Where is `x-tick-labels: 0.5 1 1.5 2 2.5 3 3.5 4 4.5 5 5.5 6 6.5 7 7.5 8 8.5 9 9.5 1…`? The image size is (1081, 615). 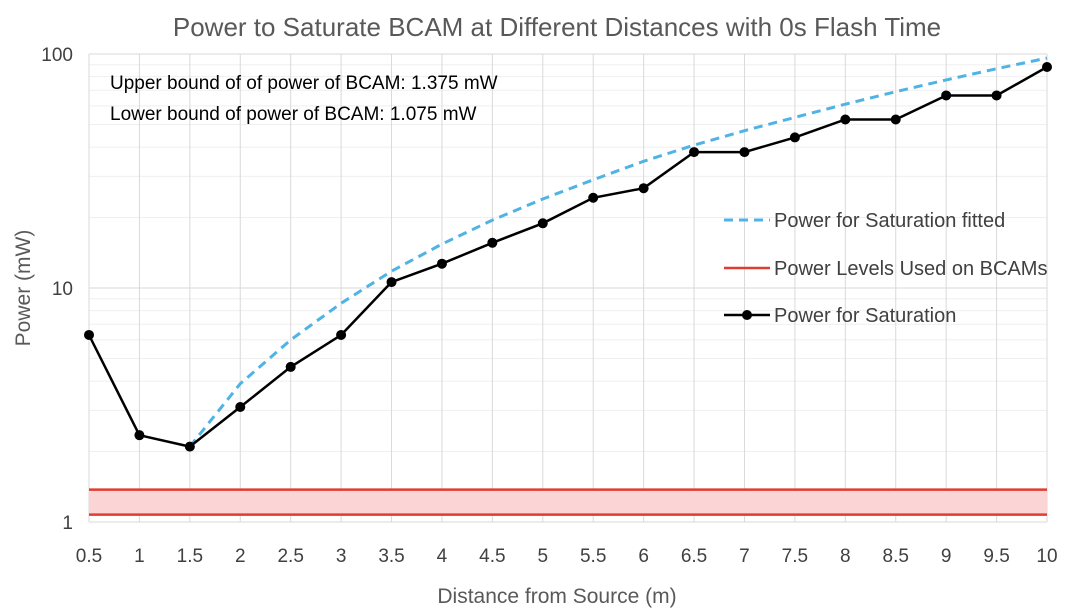
x-tick-labels: 0.5 1 1.5 2 2.5 3 3.5 4 4.5 5 5.5 6 6.5 7 7.5 8 8.5 9 9.5 1… is located at coordinates (567, 556).